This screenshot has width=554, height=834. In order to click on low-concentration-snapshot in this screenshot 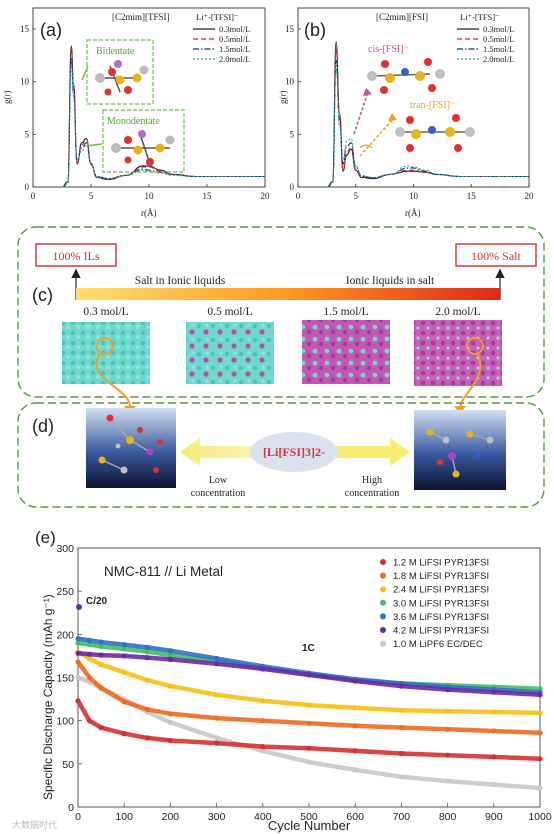, I will do `click(131, 448)`.